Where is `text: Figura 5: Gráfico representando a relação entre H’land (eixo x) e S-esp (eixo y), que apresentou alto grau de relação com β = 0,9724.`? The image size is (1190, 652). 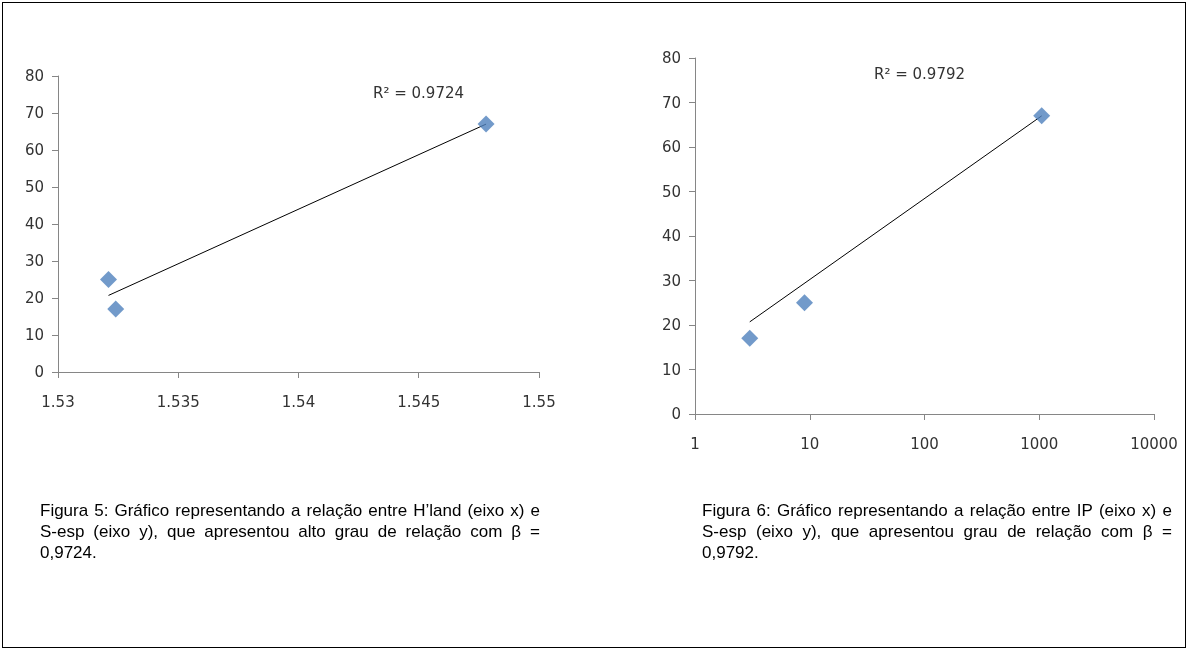
text: Figura 5: Gráfico representando a relação entre H’land (eixo x) e S-esp (eixo y), que apresentou alto grau de relação com β = 0,9724. is located at coordinates (290, 531).